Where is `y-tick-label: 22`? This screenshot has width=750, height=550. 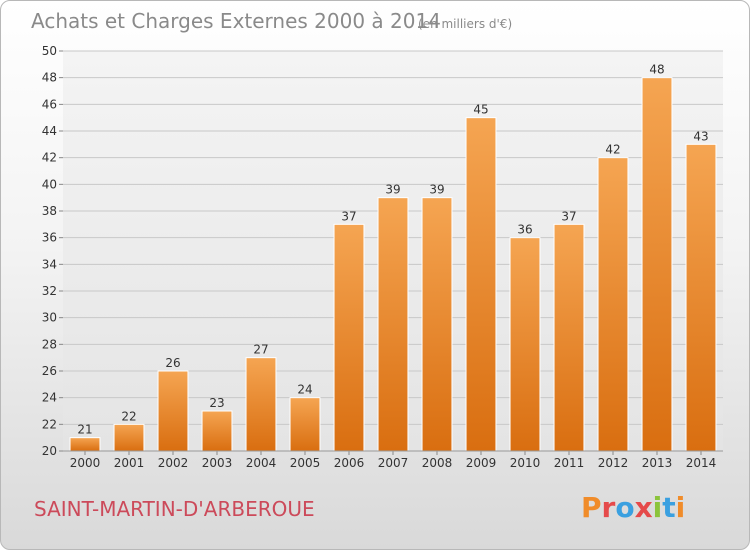 y-tick-label: 22 is located at coordinates (49, 424).